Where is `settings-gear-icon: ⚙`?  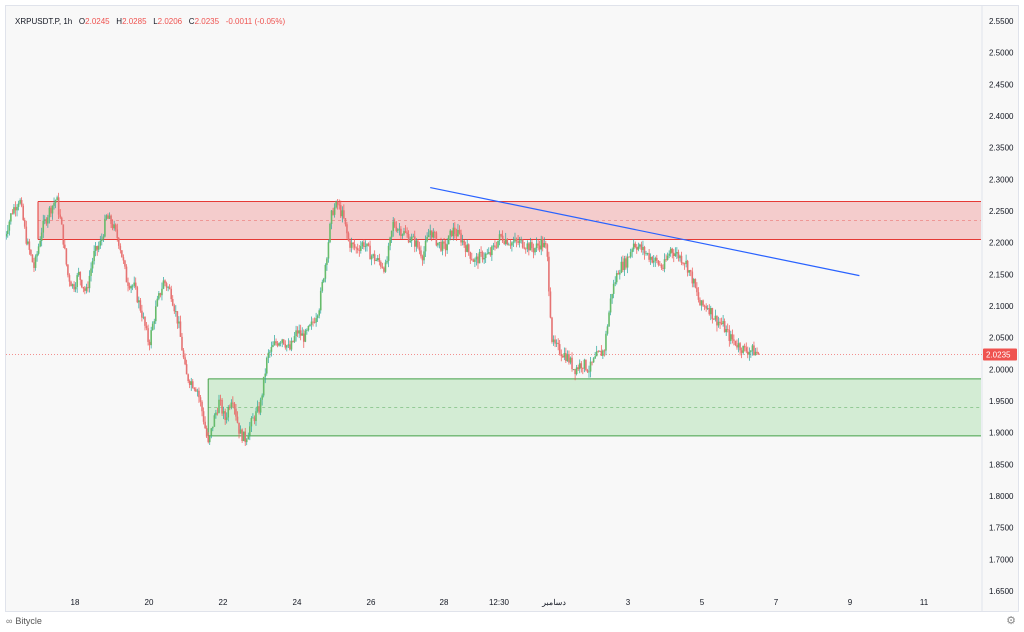
settings-gear-icon: ⚙ is located at coordinates (1011, 621).